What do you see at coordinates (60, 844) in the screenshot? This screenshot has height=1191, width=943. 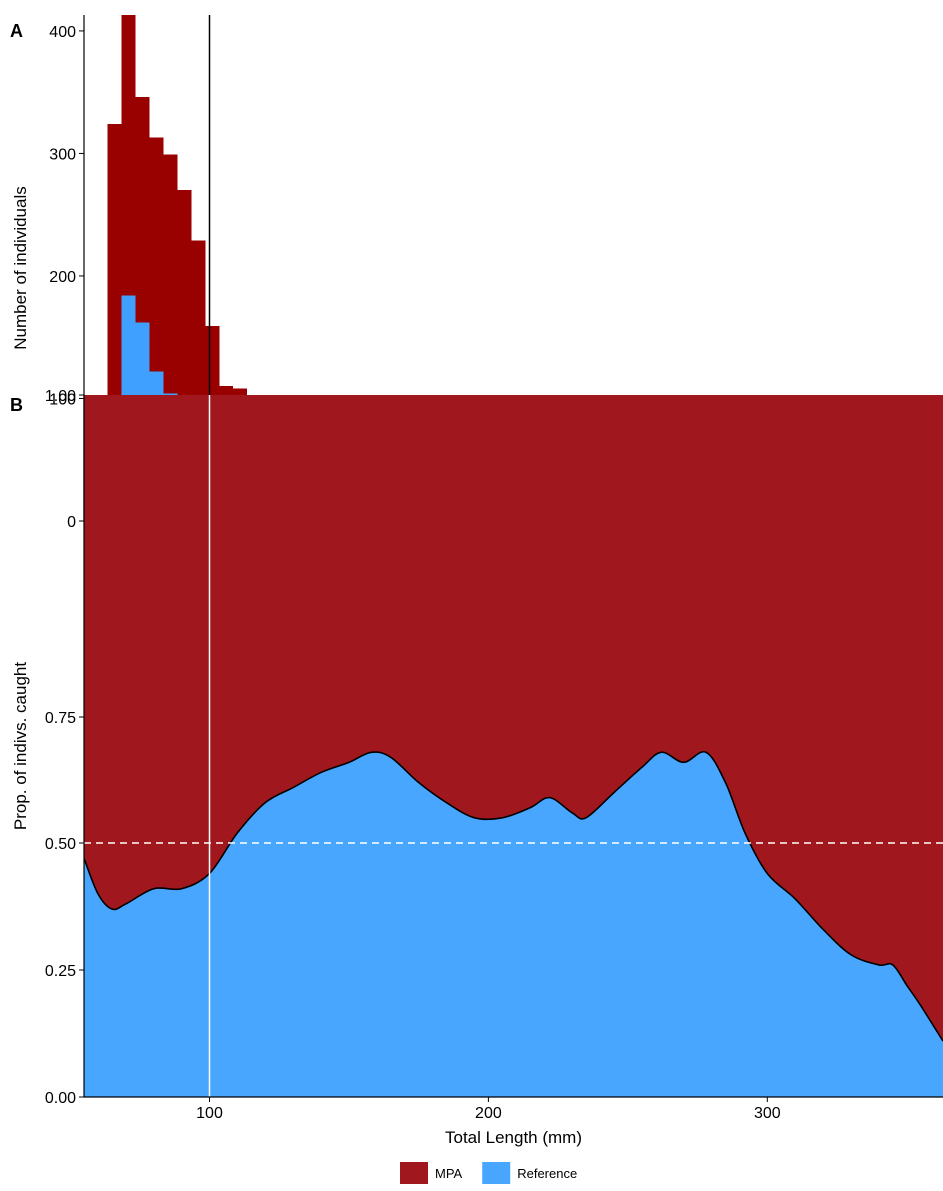 I see `y-tick-label: 0.50` at bounding box center [60, 844].